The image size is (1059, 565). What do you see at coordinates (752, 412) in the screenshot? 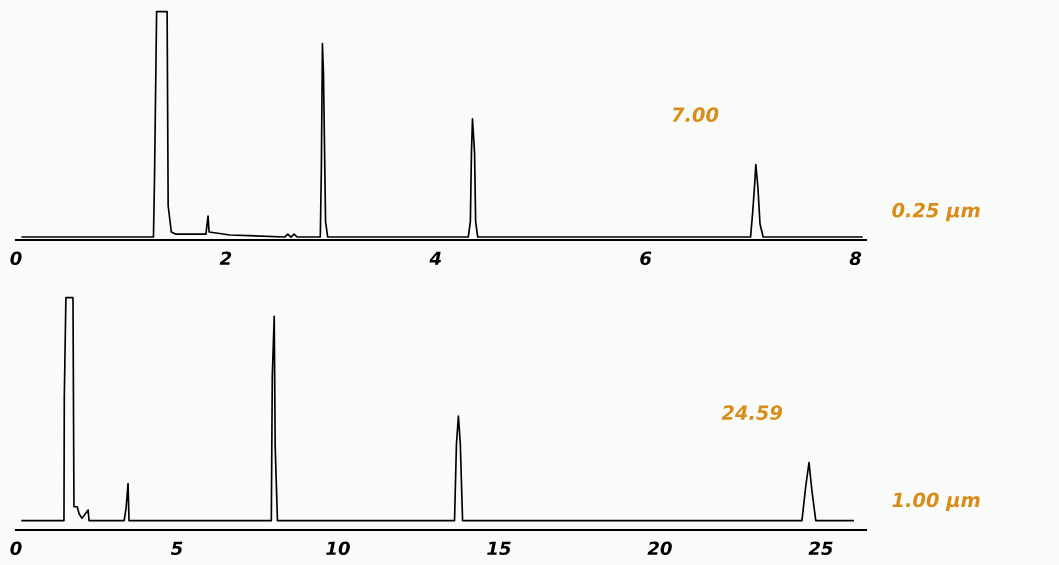
I see `annotation: 24.59` at bounding box center [752, 412].